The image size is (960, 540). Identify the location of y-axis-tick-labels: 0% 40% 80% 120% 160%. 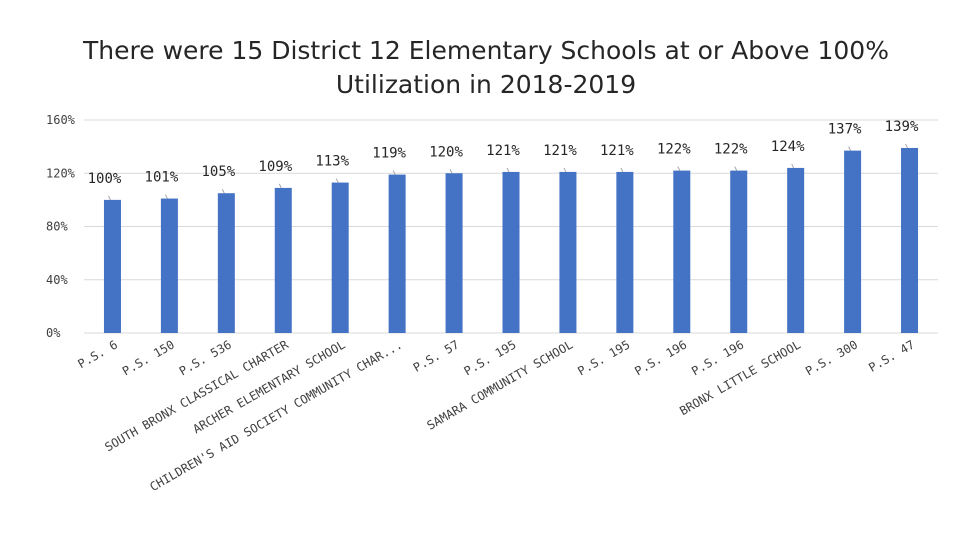
(61, 226).